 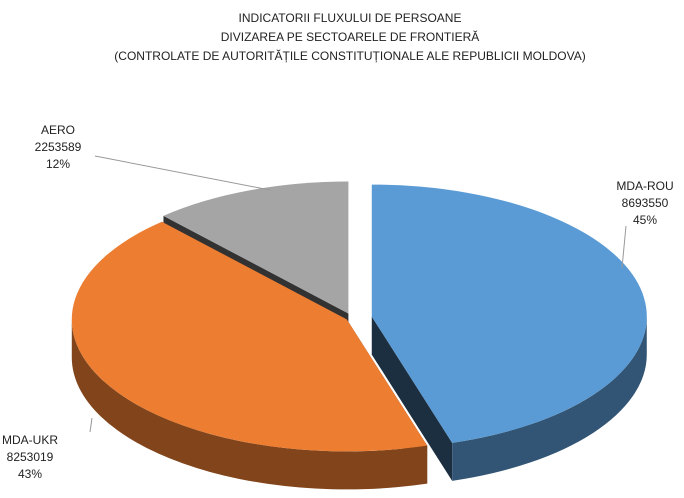 I want to click on data-label-value: 2253589, so click(x=58, y=147).